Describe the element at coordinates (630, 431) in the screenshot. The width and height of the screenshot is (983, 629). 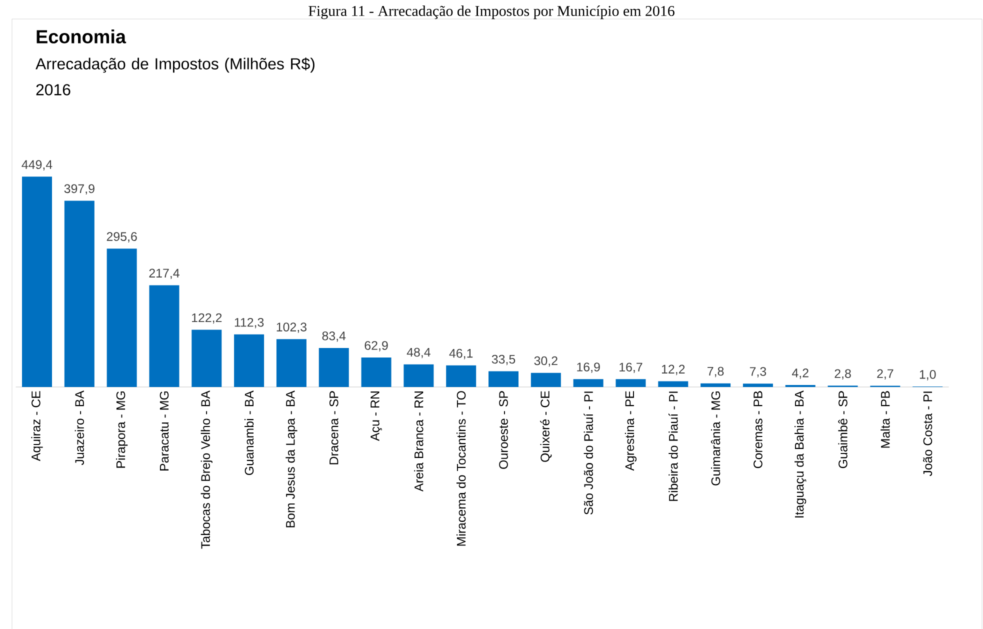
I see `x-tick-label: Agrestina - PE` at that location.